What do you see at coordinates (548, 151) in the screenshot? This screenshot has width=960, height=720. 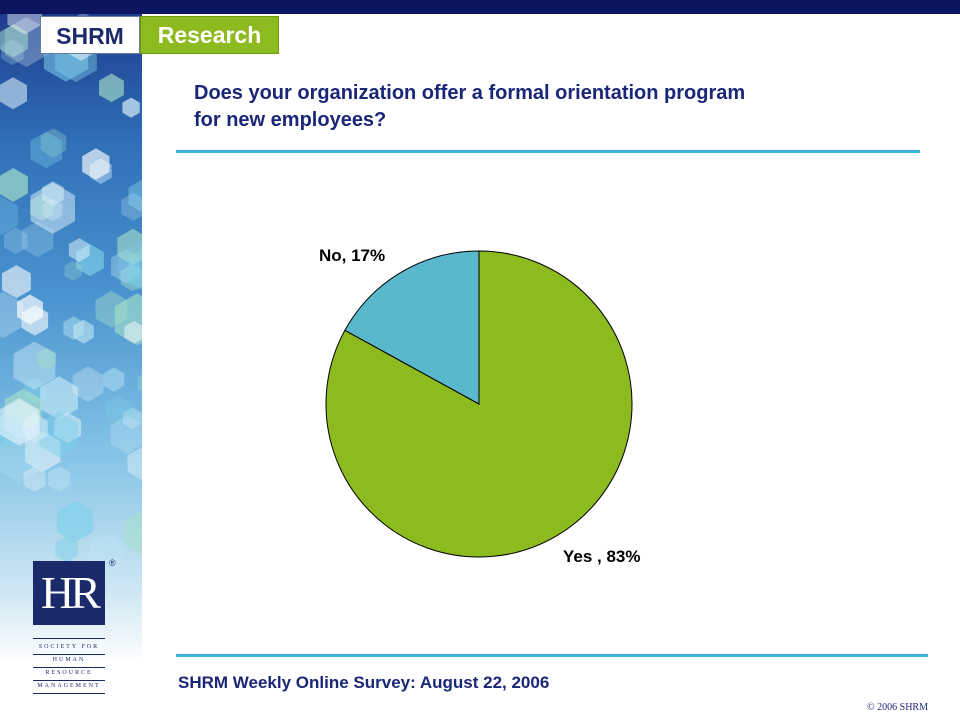 I see `title-divider` at bounding box center [548, 151].